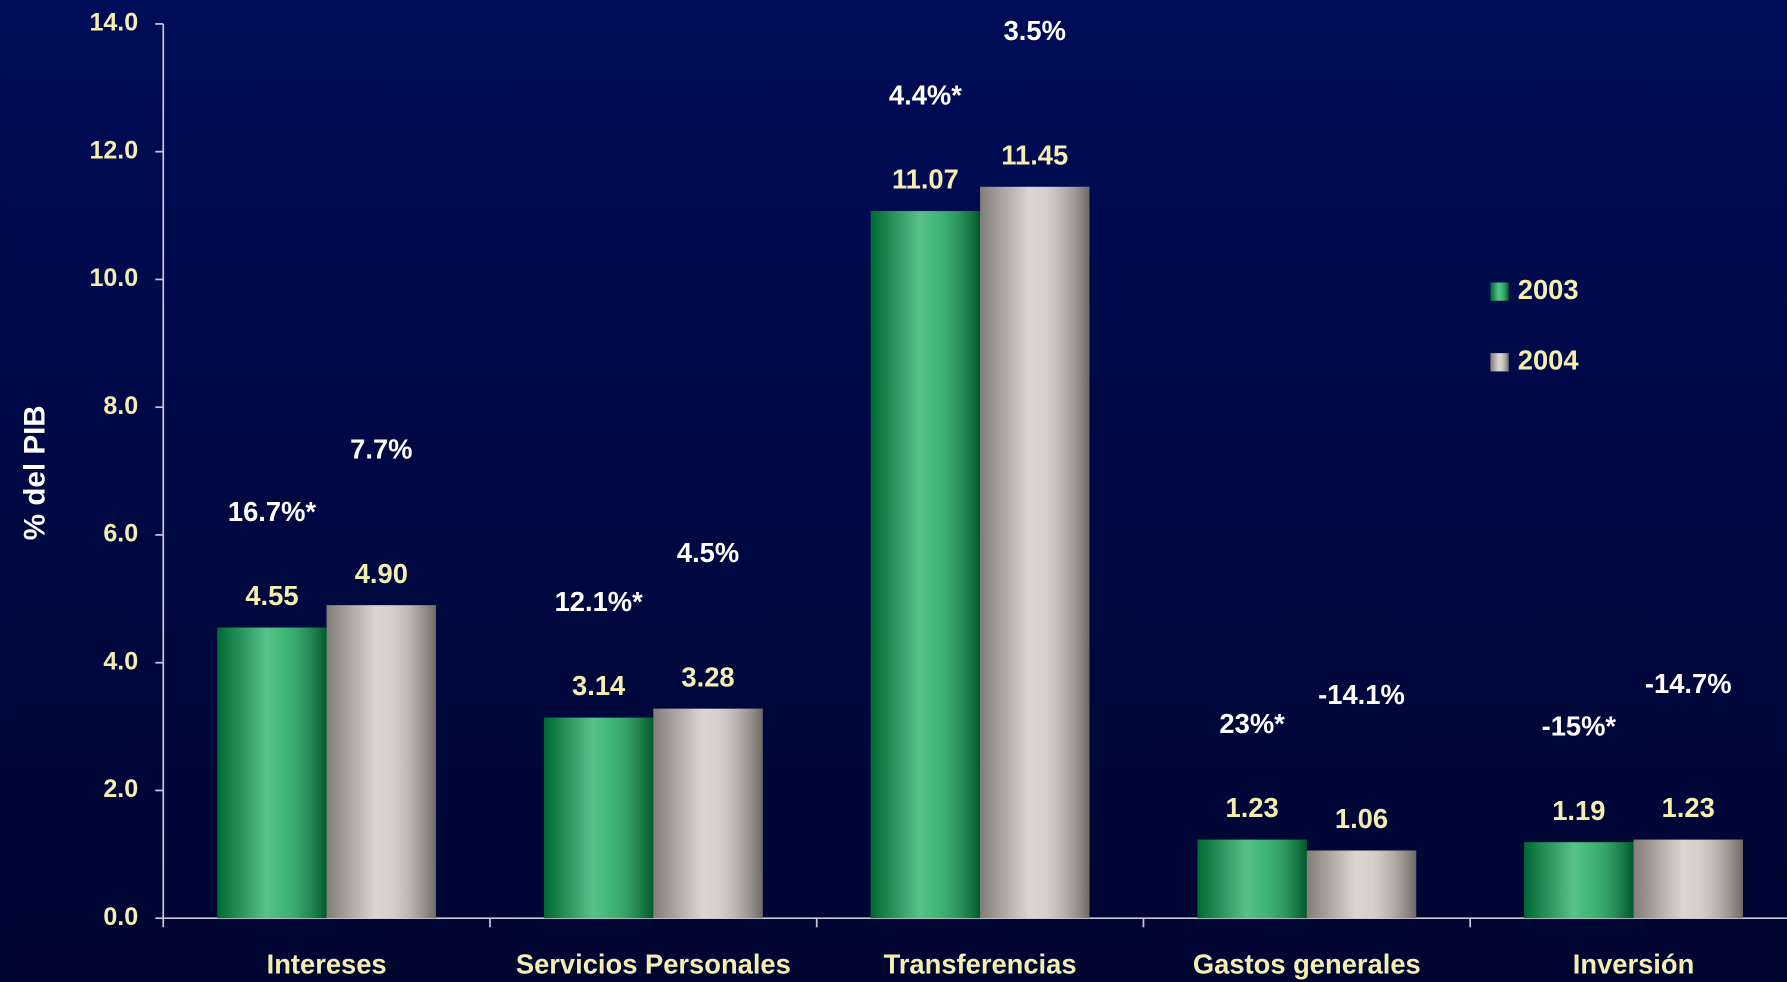 This screenshot has height=982, width=1787. Describe the element at coordinates (1035, 30) in the screenshot. I see `growth-annotation: 3.5%` at that location.